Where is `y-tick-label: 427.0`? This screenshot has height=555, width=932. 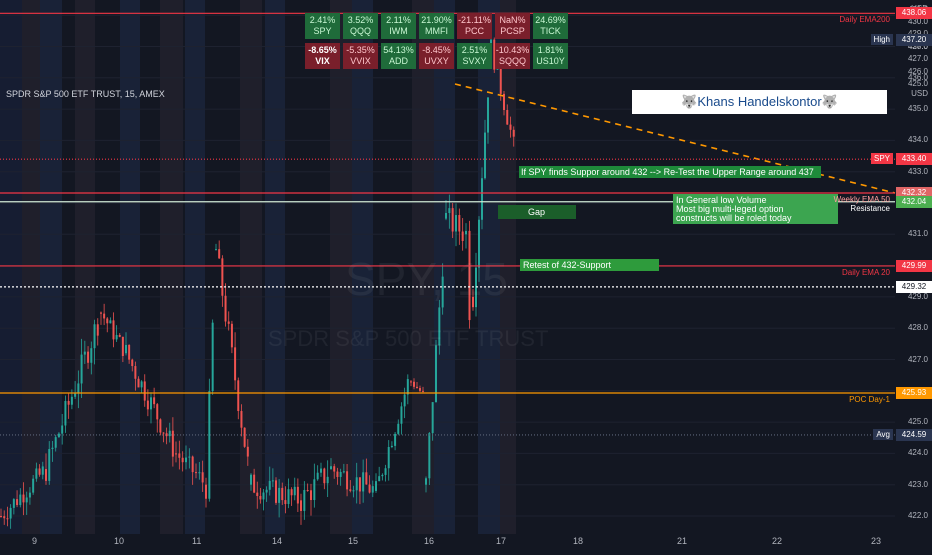 y-tick-label: 427.0 is located at coordinates (917, 359).